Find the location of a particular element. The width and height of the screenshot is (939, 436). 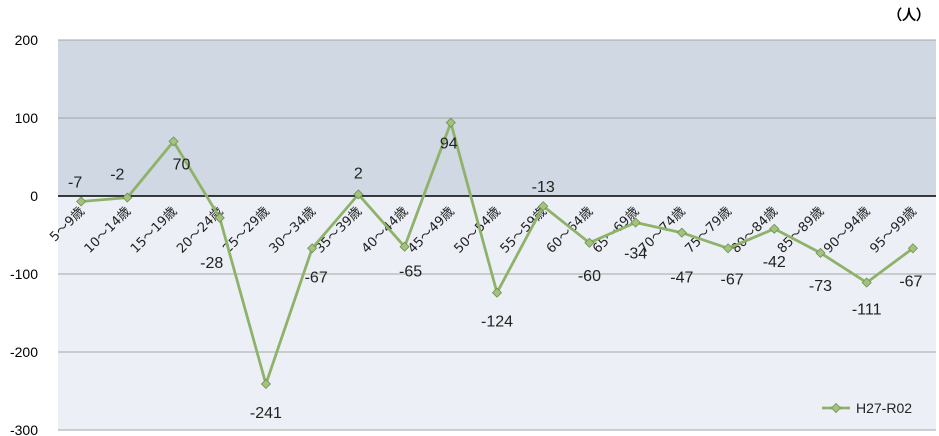

data-label: -2 is located at coordinates (117, 175).